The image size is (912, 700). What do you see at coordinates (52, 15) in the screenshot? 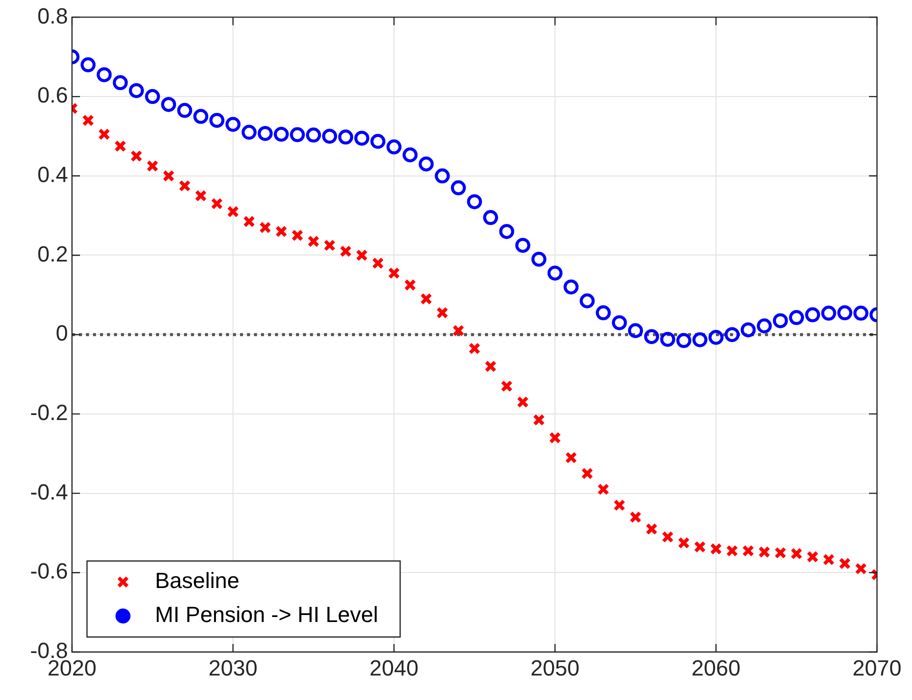
I see `y-tick-label: 0.8` at bounding box center [52, 15].